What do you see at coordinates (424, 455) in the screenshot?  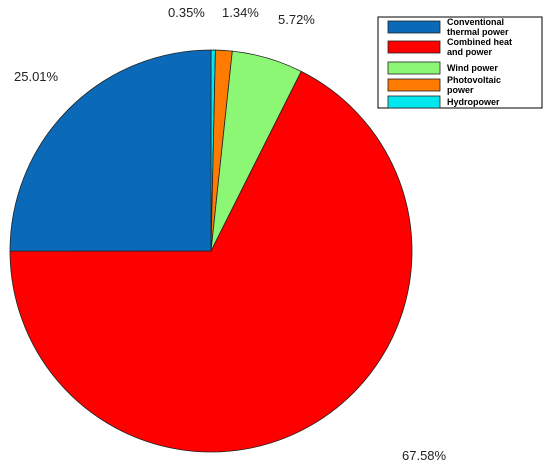 I see `pct-label-combined-heat: 67.58%` at bounding box center [424, 455].